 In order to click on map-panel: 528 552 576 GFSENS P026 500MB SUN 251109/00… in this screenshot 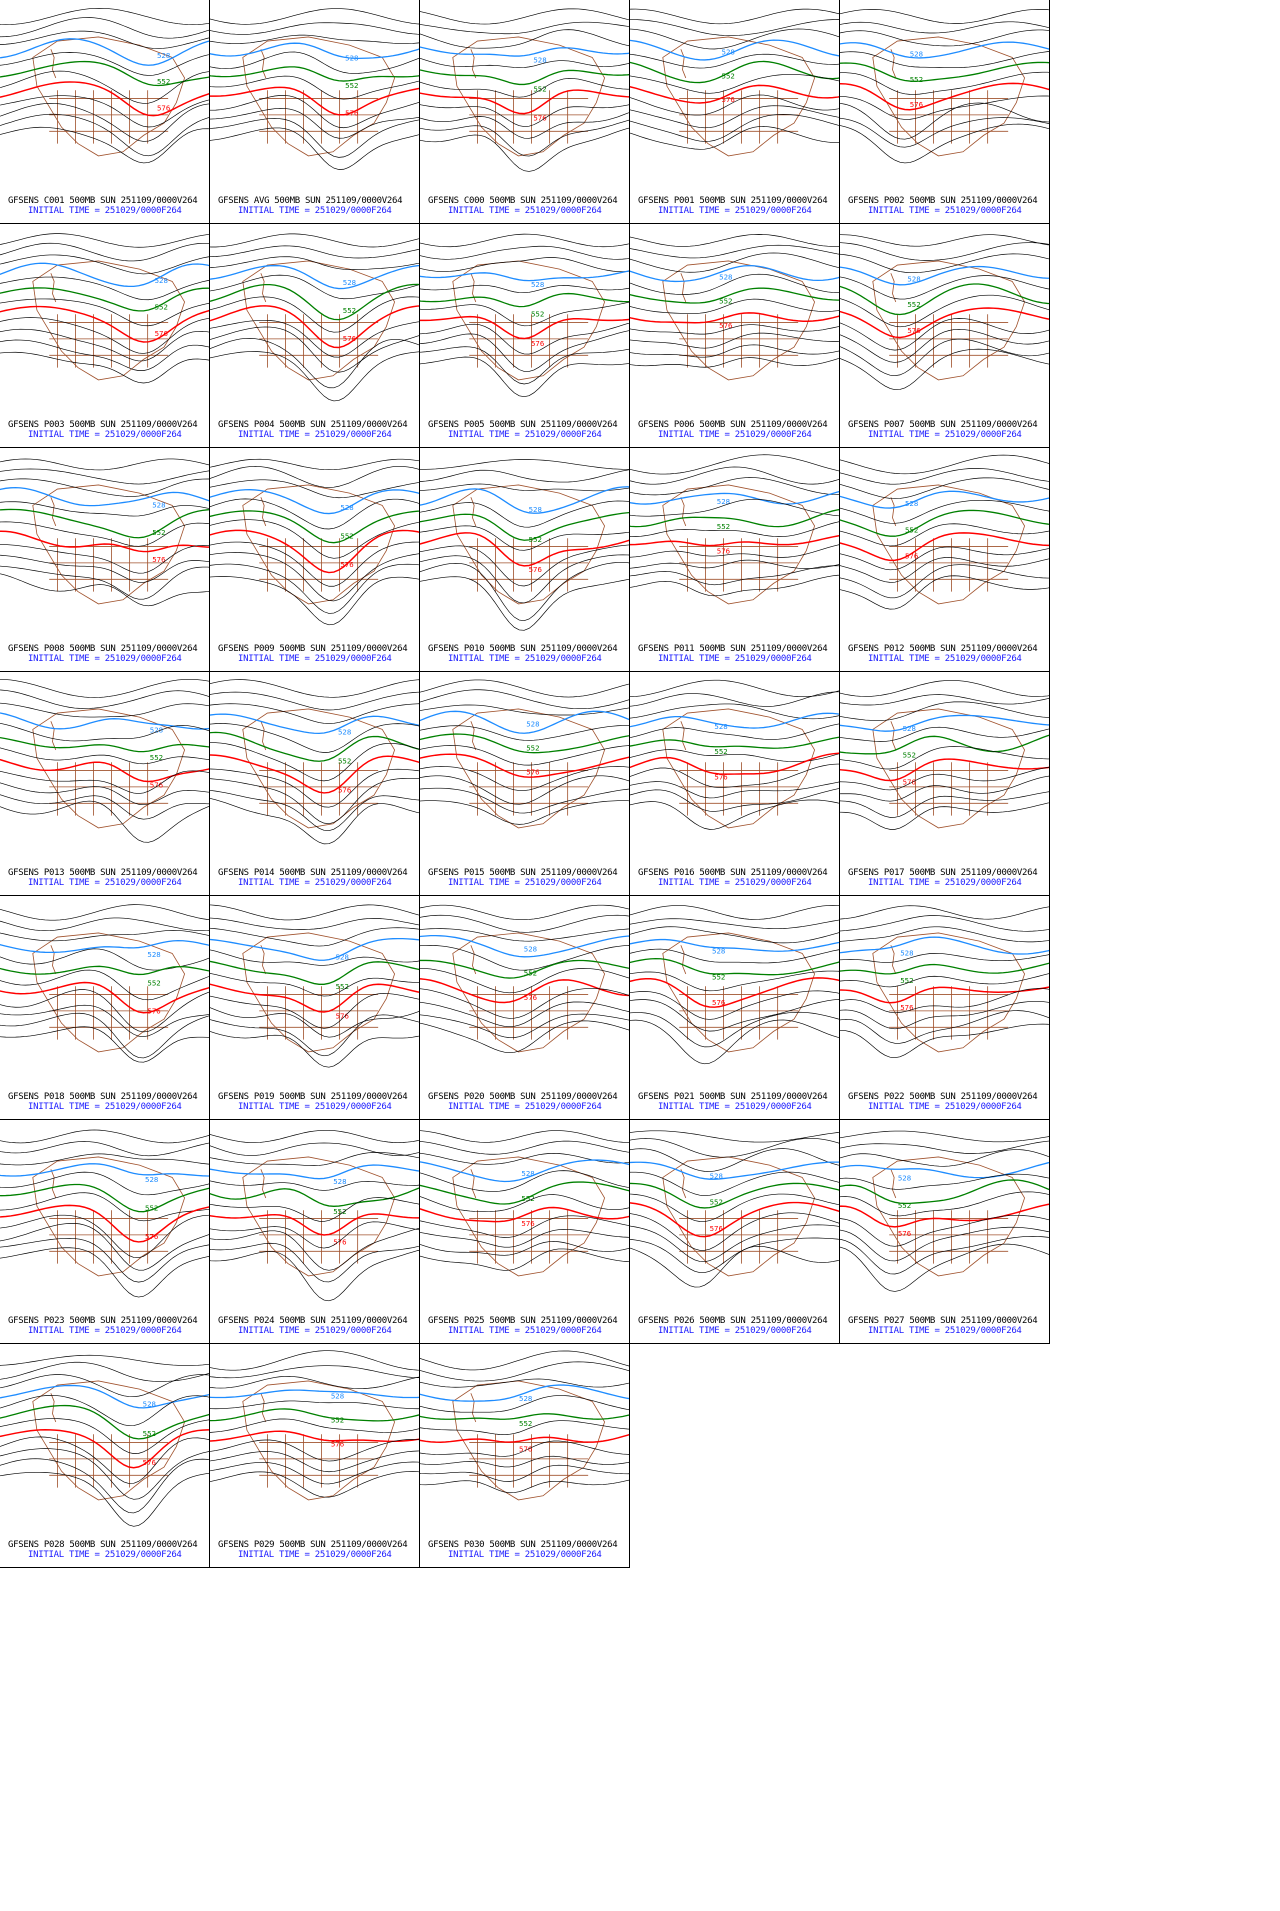, I will do `click(735, 1232)`.